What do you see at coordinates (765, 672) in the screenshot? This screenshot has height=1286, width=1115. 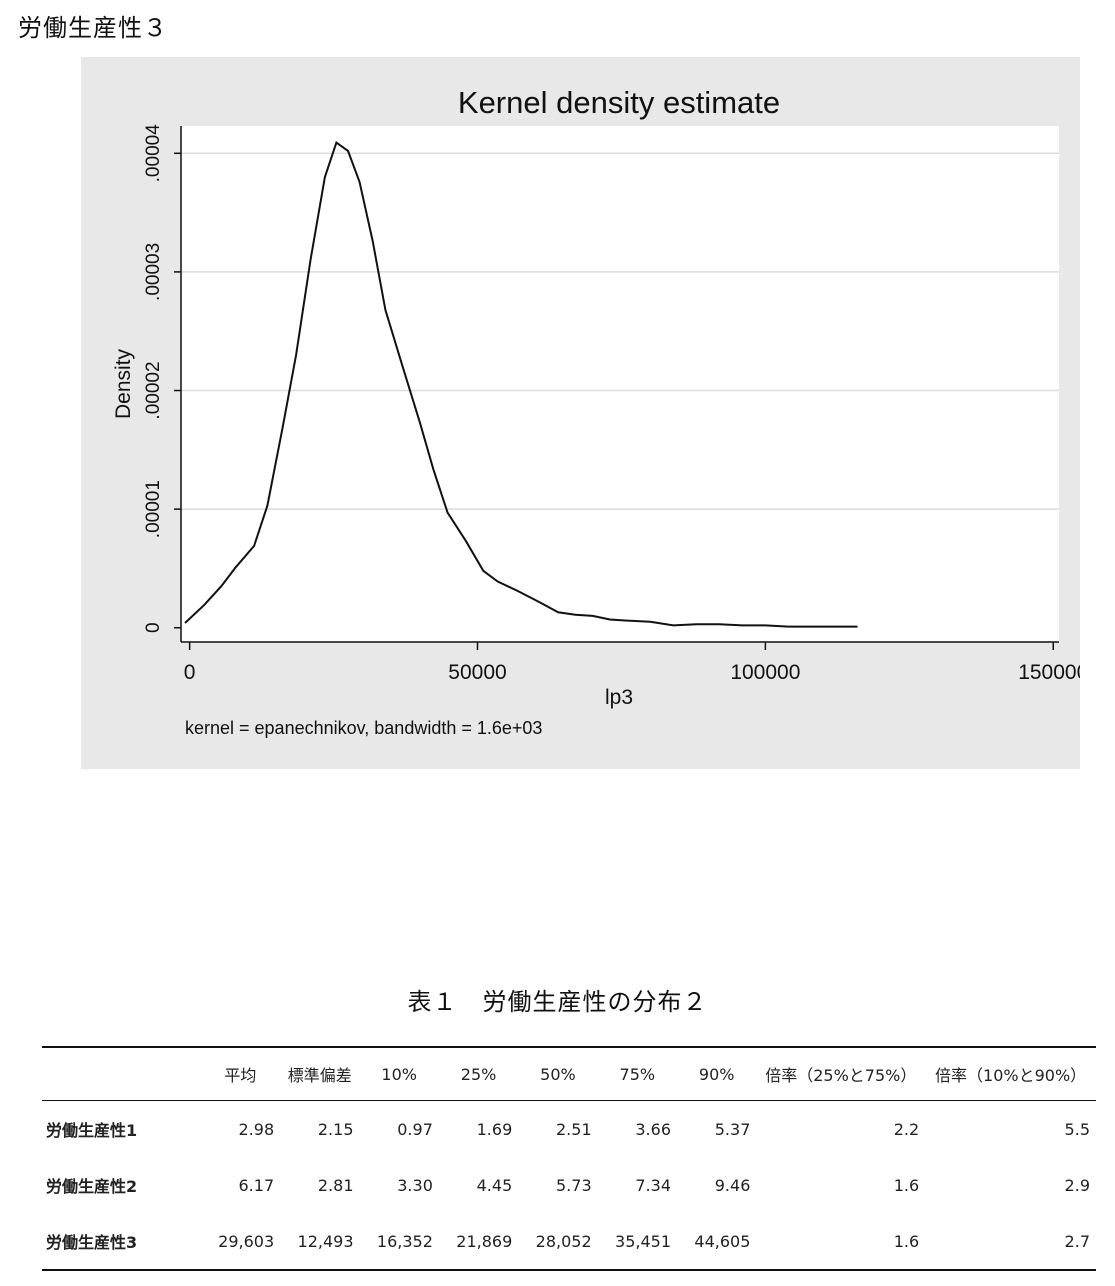 I see `x-tick-label: 100000` at bounding box center [765, 672].